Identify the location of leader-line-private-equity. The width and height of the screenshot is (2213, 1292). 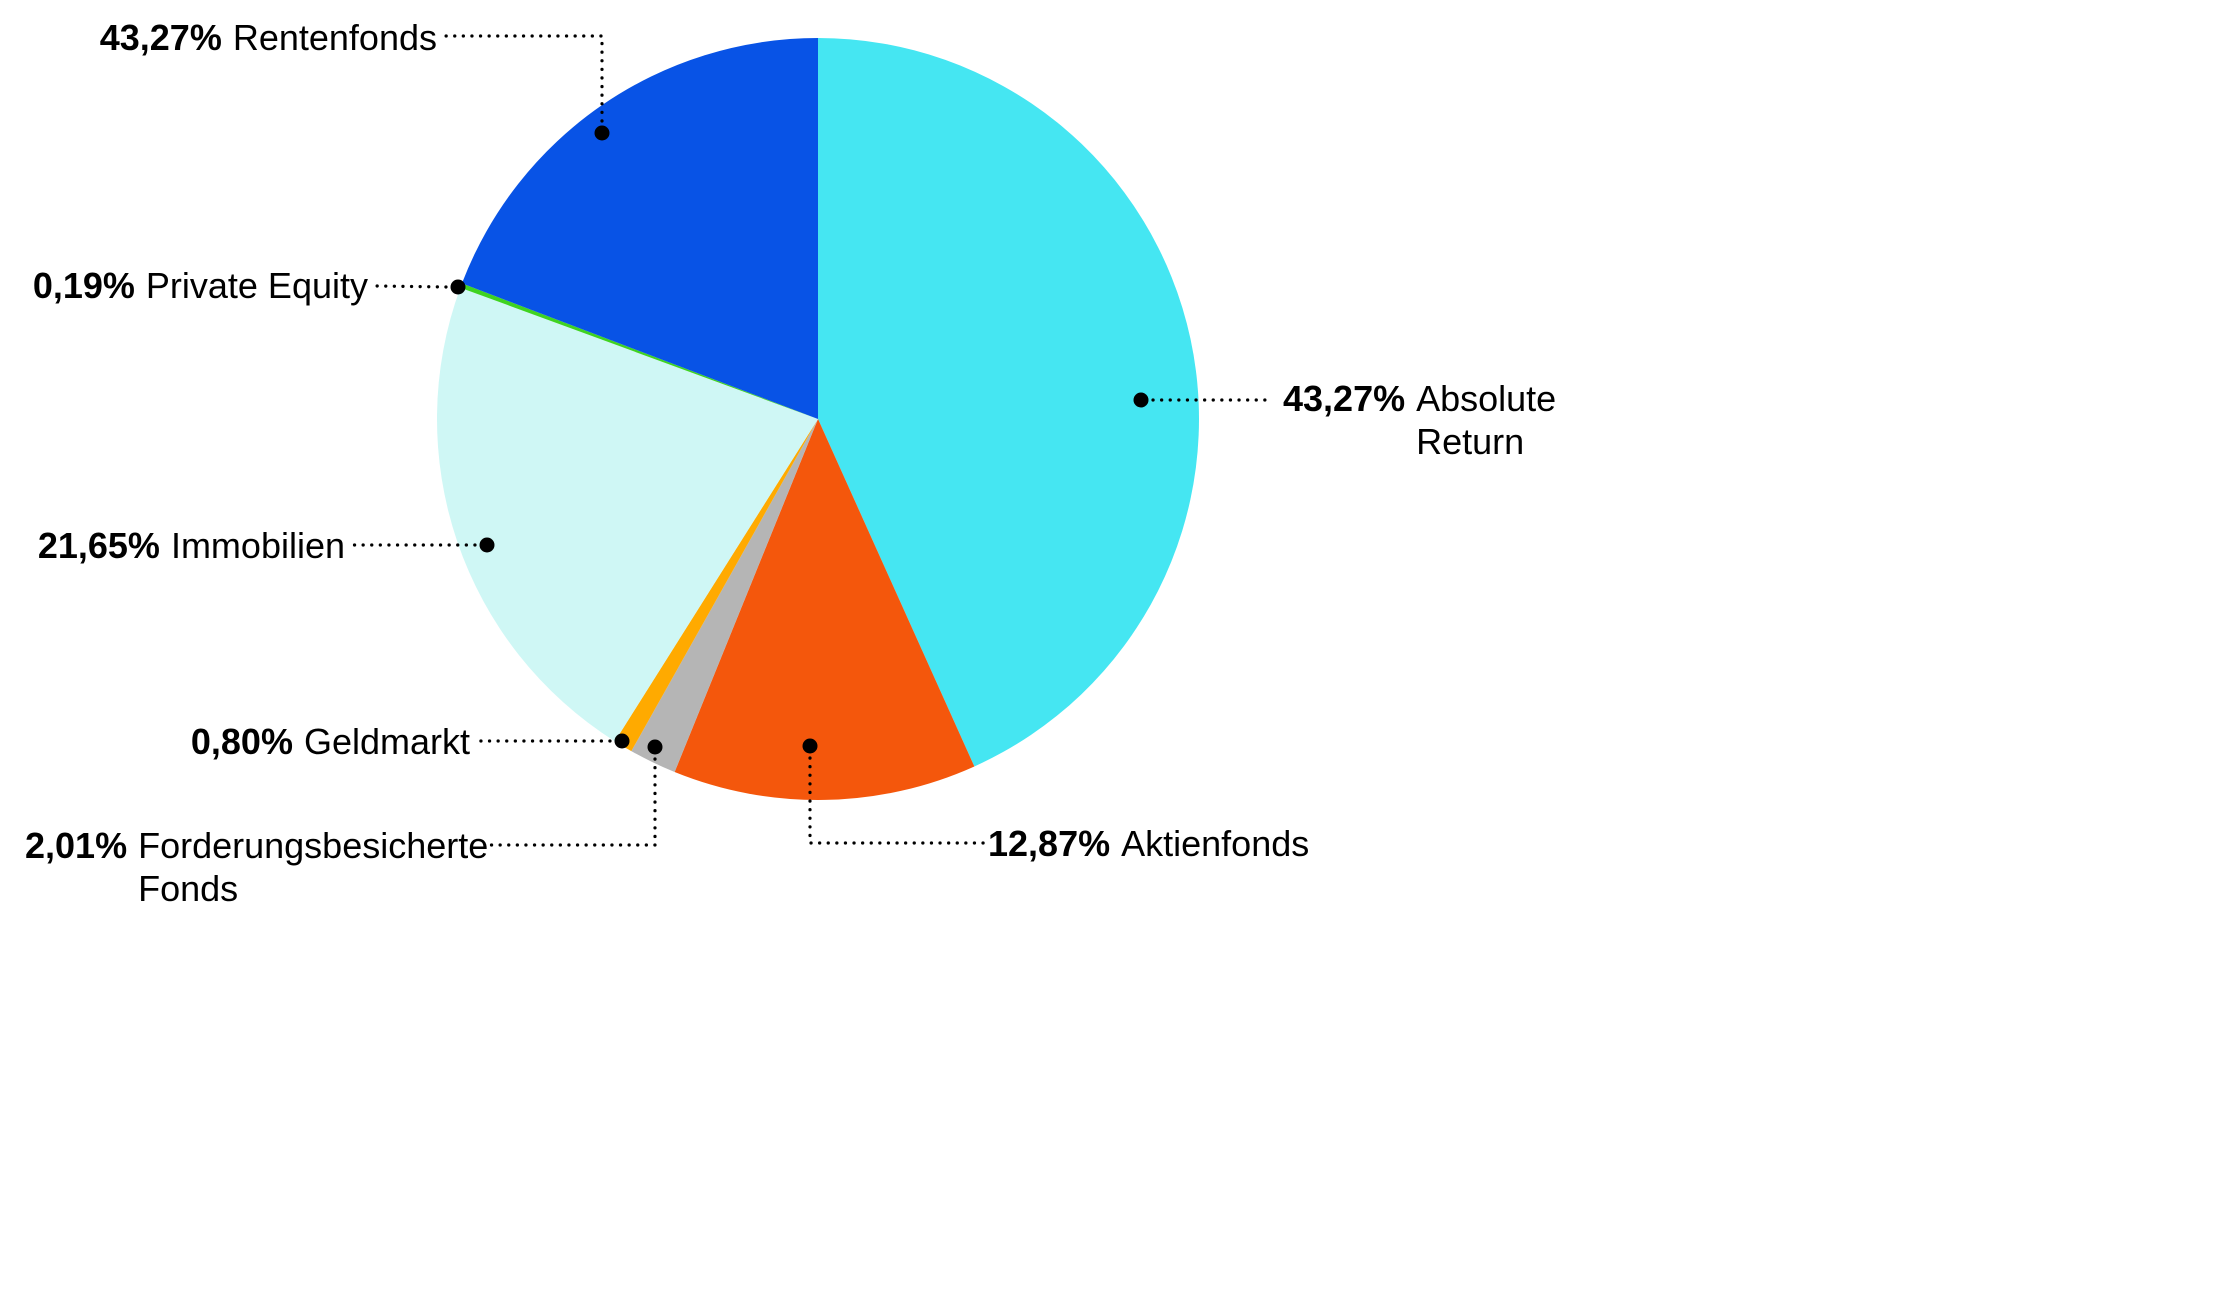
(410, 286).